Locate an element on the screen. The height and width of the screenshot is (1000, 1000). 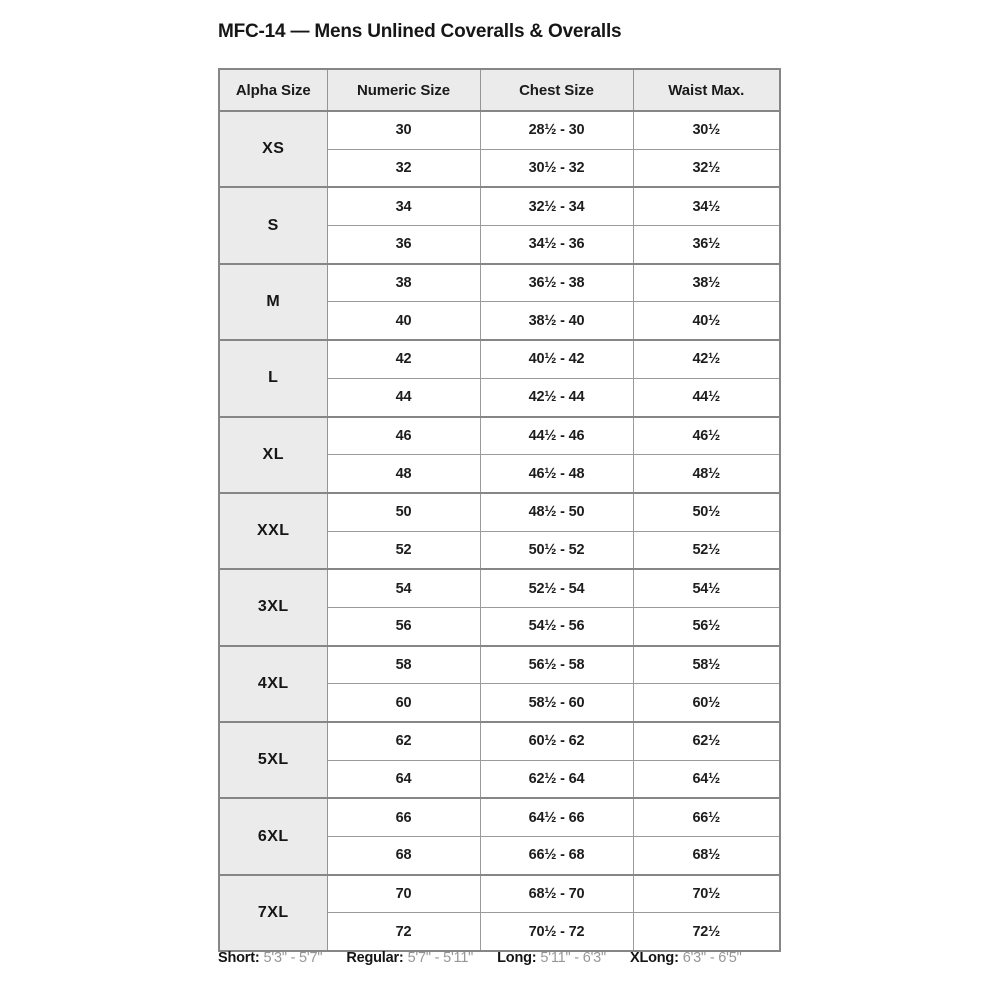
numeric-size-cell: 50 is located at coordinates (403, 512).